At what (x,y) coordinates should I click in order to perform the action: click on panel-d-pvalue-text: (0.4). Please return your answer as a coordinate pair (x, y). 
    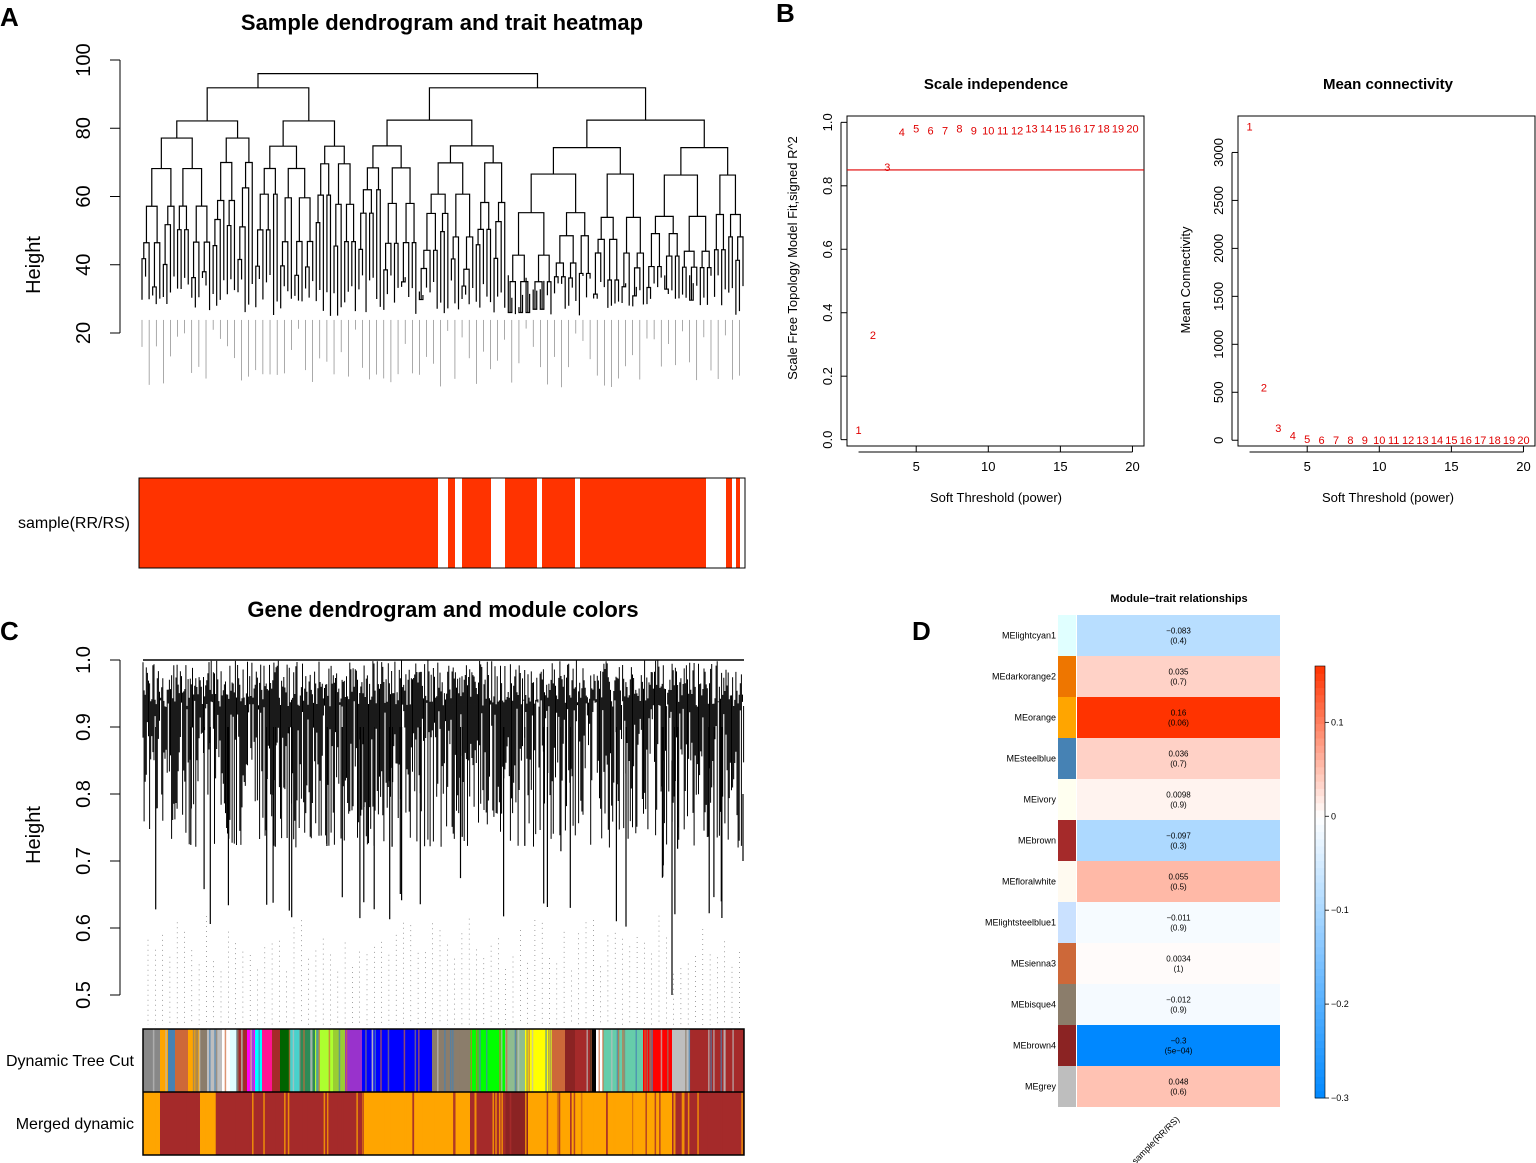
    Looking at the image, I should click on (1178, 641).